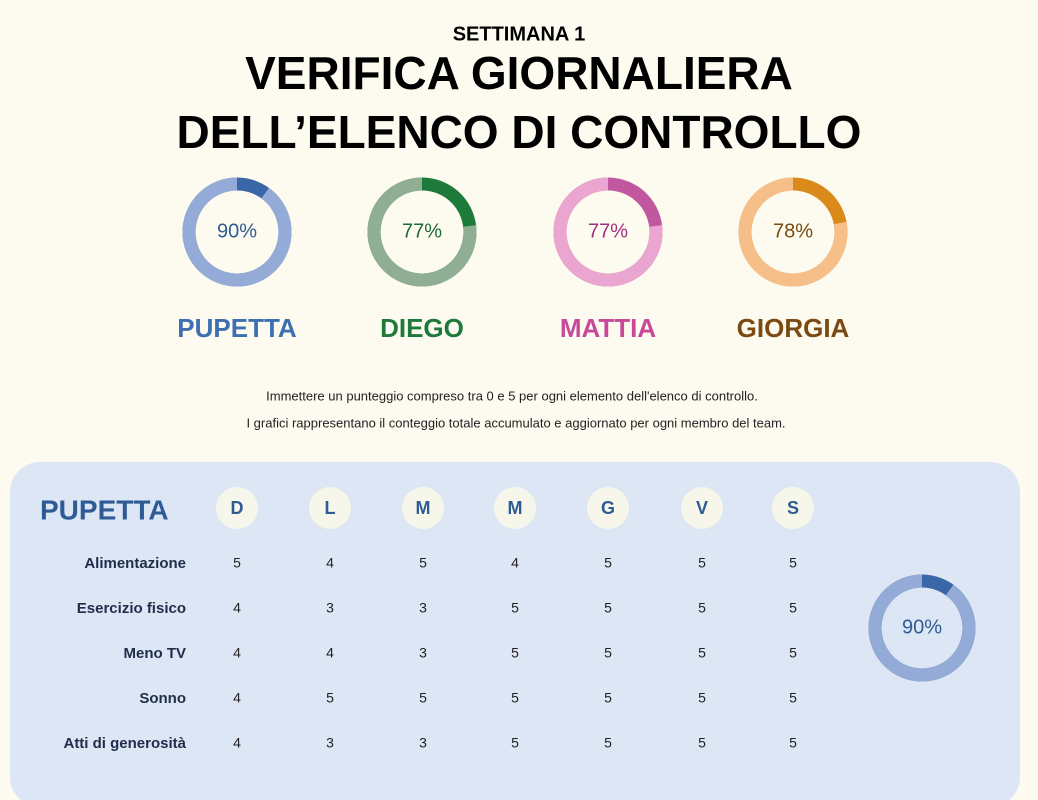 This screenshot has width=1038, height=800. I want to click on day-label: G, so click(608, 508).